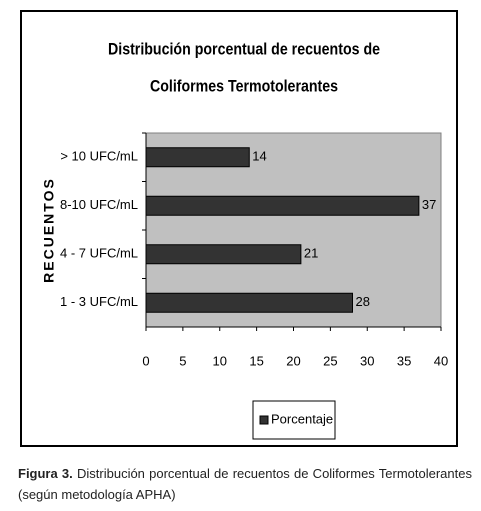 This screenshot has height=511, width=481. What do you see at coordinates (99, 253) in the screenshot?
I see `y-tick-label: 4 - 7 UFC/mL` at bounding box center [99, 253].